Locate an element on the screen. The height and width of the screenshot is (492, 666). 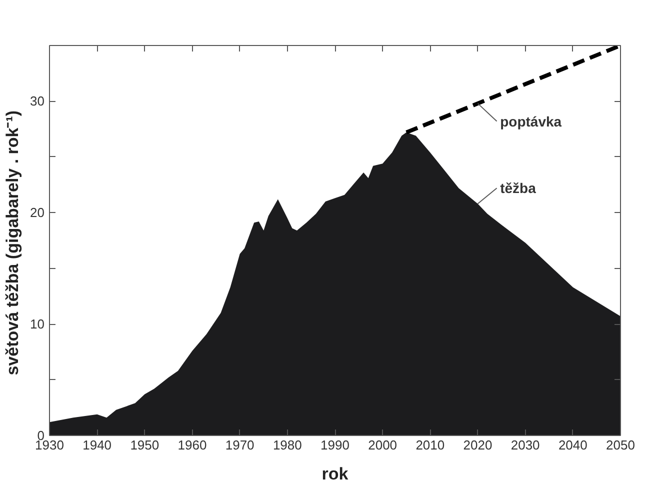
x-tick-label: 1990 is located at coordinates (335, 445).